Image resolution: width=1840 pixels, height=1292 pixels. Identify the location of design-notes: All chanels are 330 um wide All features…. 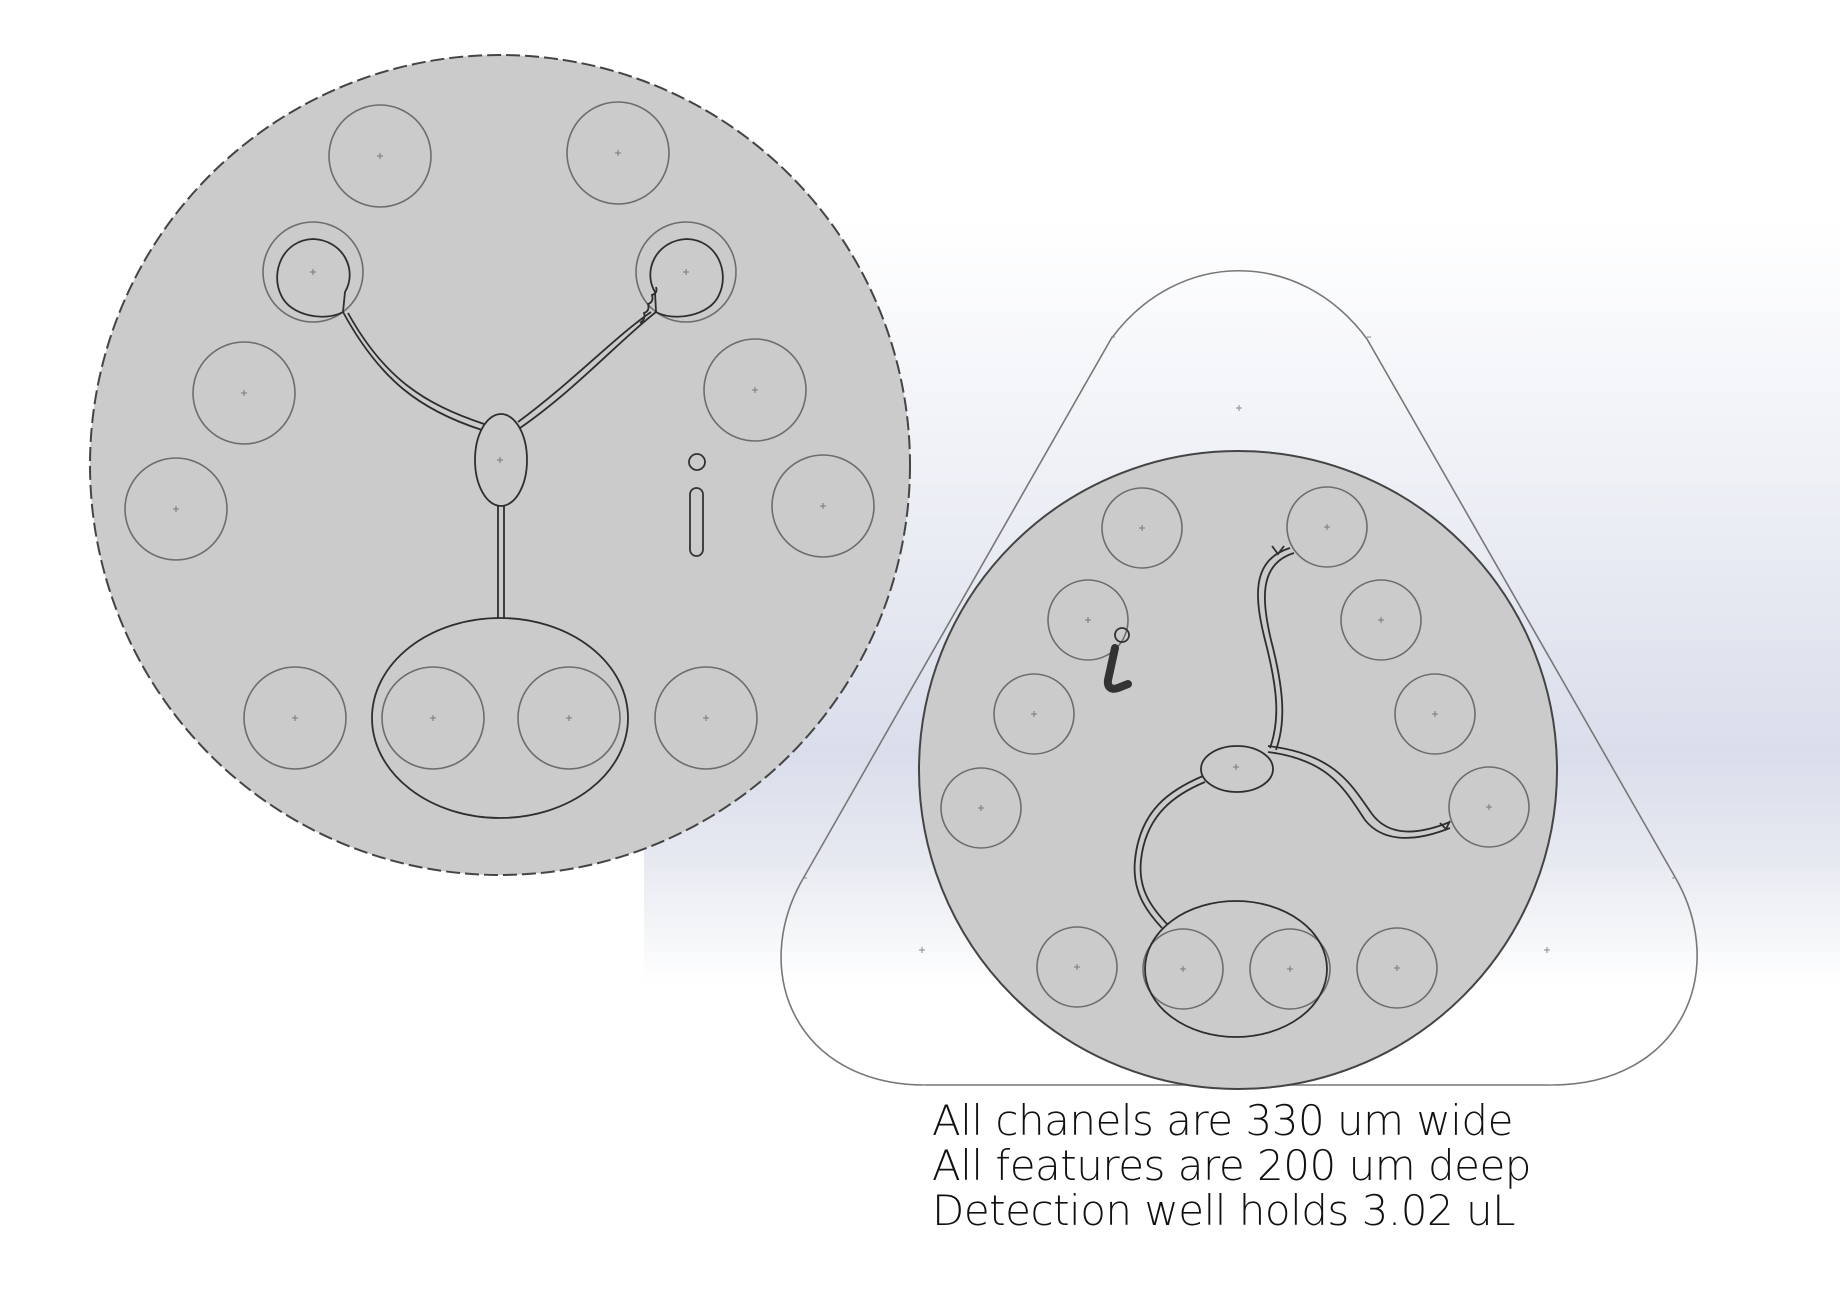
(1312, 1165).